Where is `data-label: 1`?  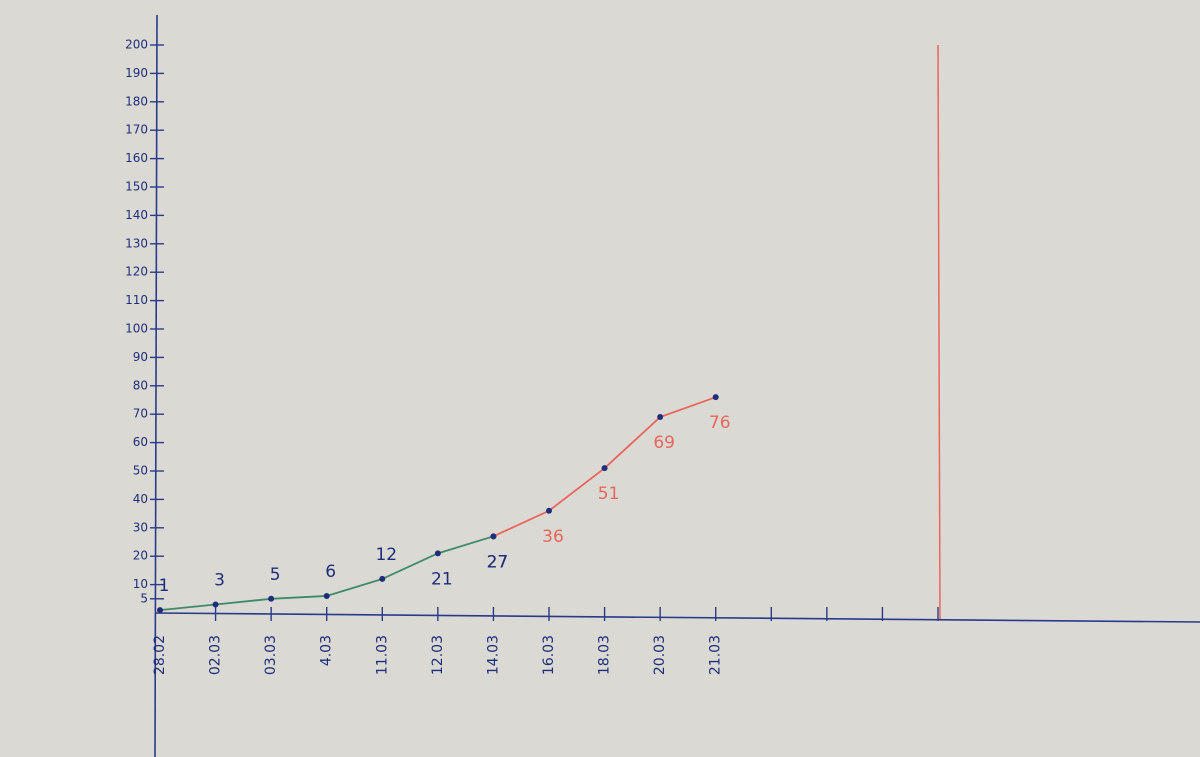
data-label: 1 is located at coordinates (164, 586).